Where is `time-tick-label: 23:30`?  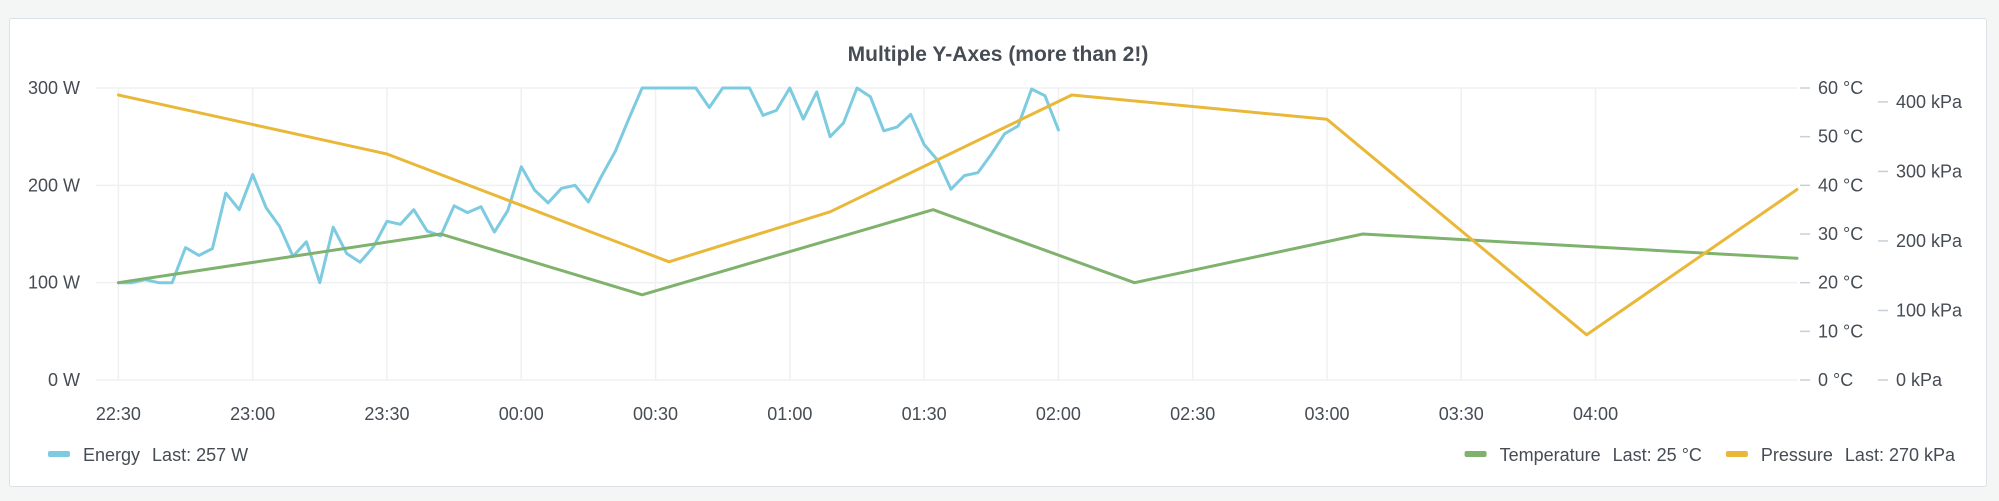 time-tick-label: 23:30 is located at coordinates (386, 414).